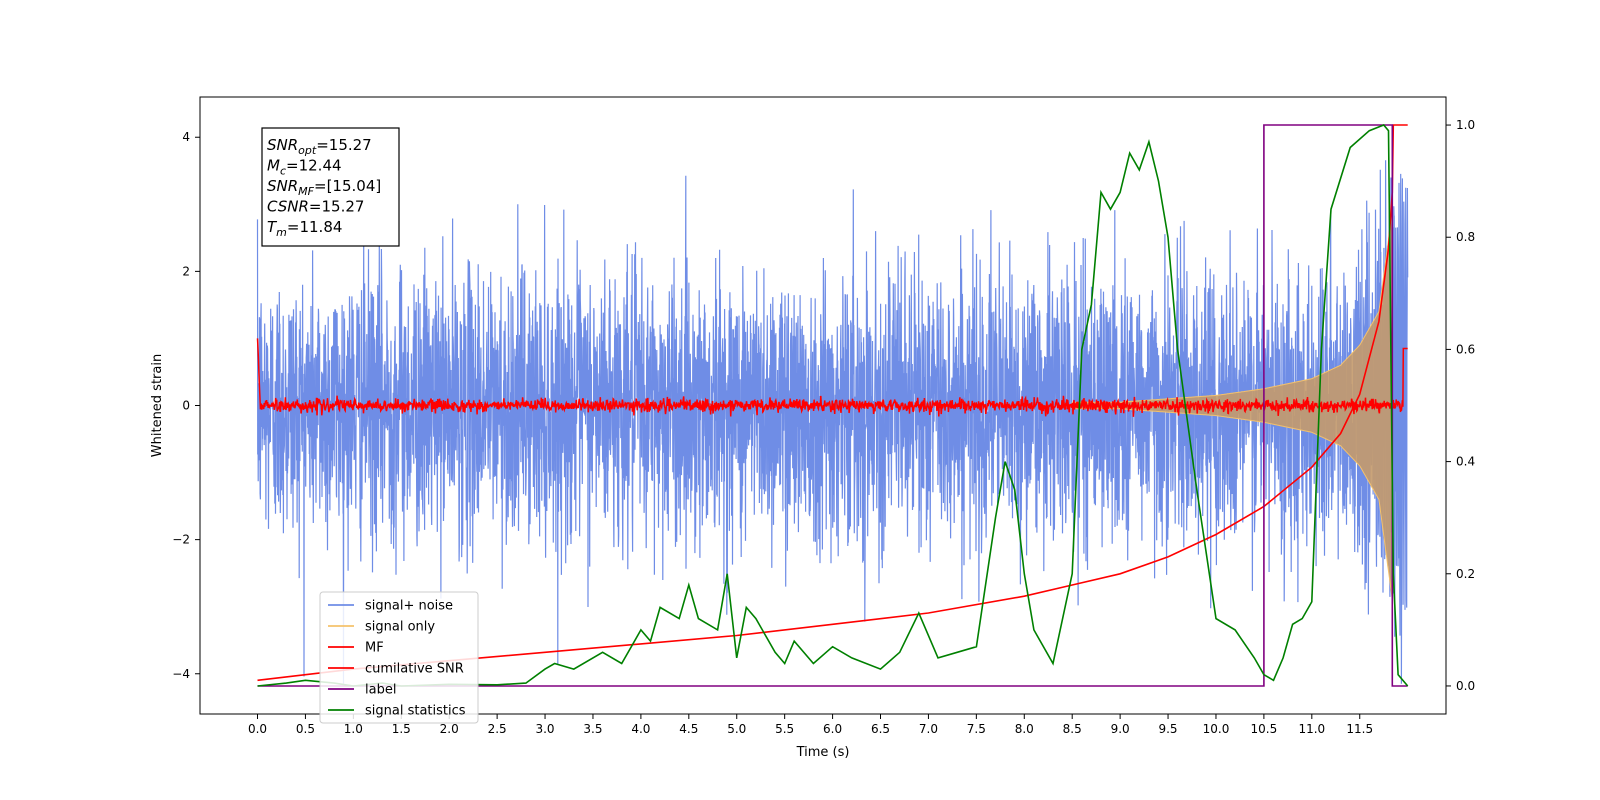  Describe the element at coordinates (1465, 462) in the screenshot. I see `y2-tick-label: 0.4` at that location.